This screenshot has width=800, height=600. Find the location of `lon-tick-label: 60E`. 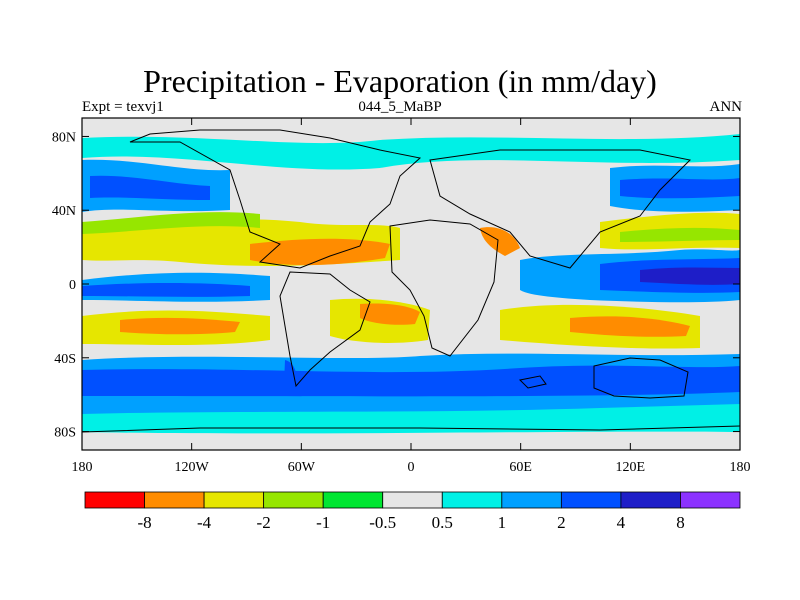

lon-tick-label: 60E is located at coordinates (520, 467).